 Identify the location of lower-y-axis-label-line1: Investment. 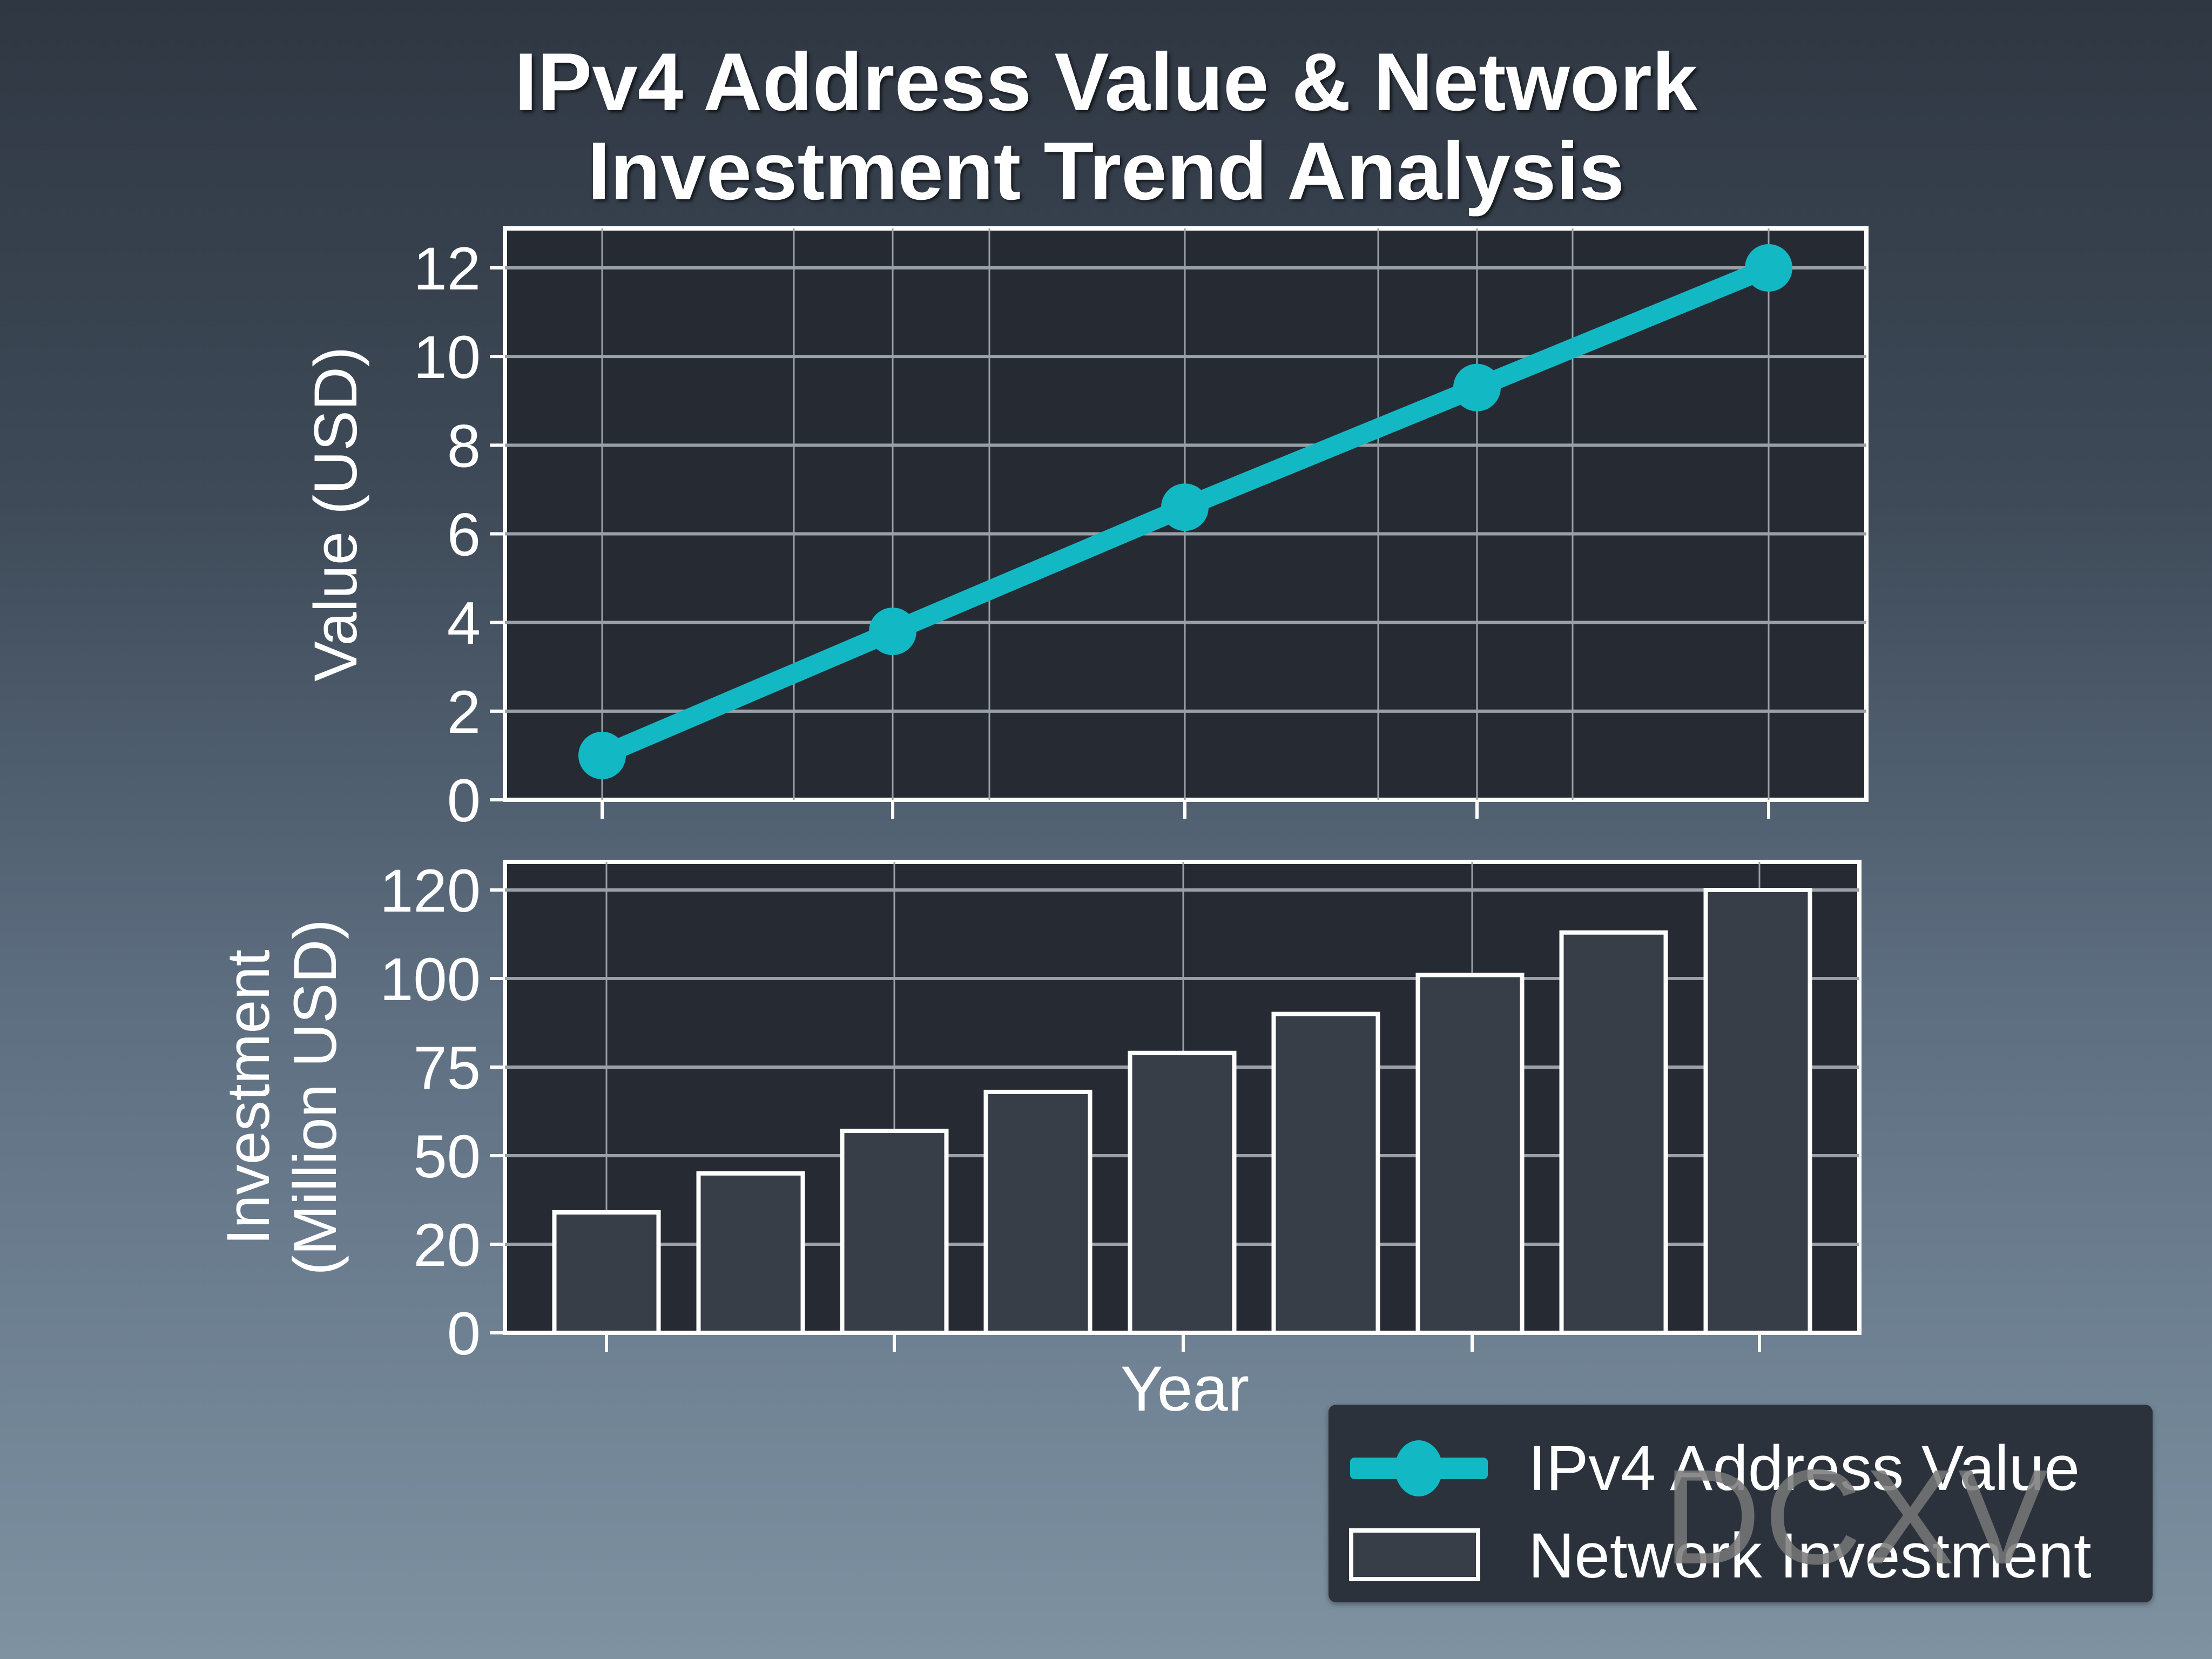
(248, 1097).